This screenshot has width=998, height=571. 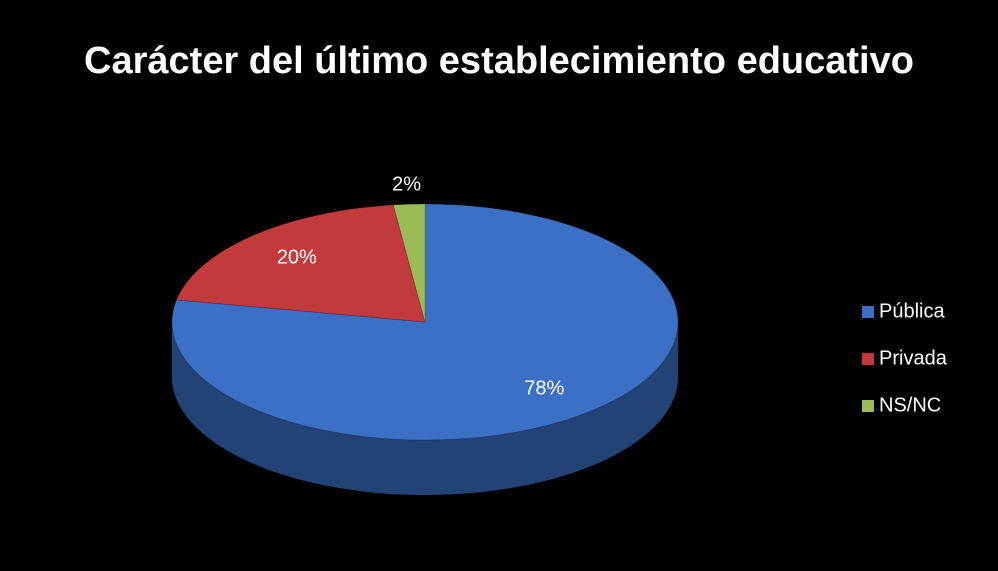 I want to click on data-label: 20%, so click(x=297, y=258).